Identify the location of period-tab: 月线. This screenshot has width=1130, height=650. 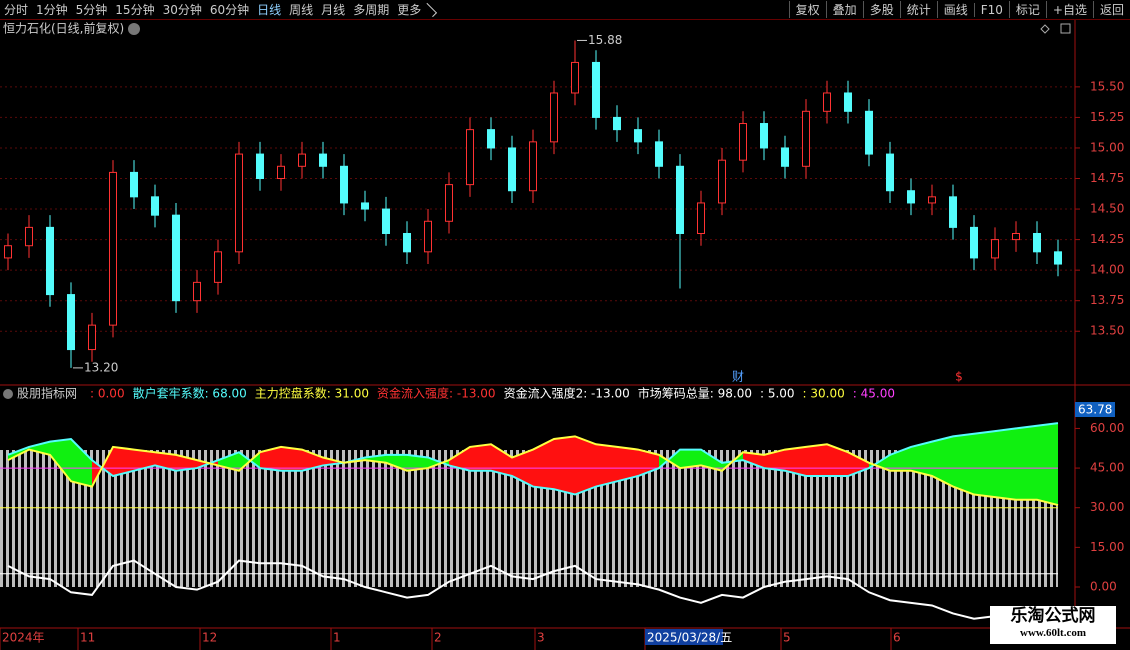
(333, 10).